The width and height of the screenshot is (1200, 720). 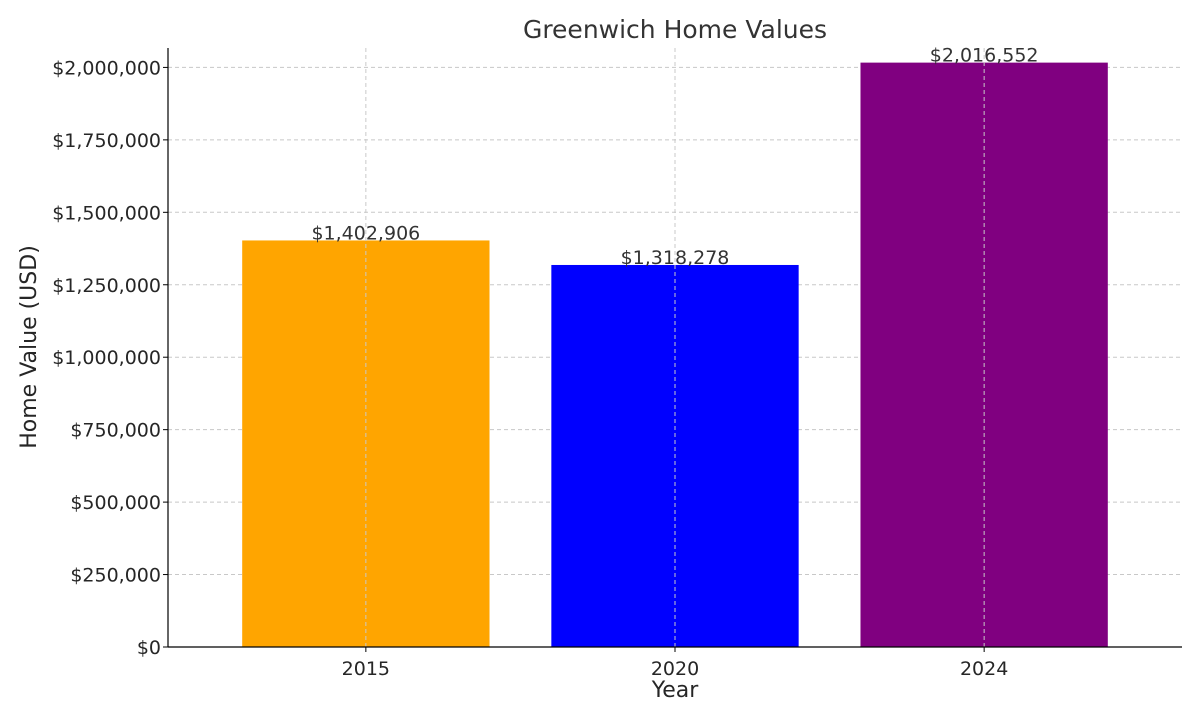 I want to click on bar-value-label: $1,318,278, so click(x=675, y=258).